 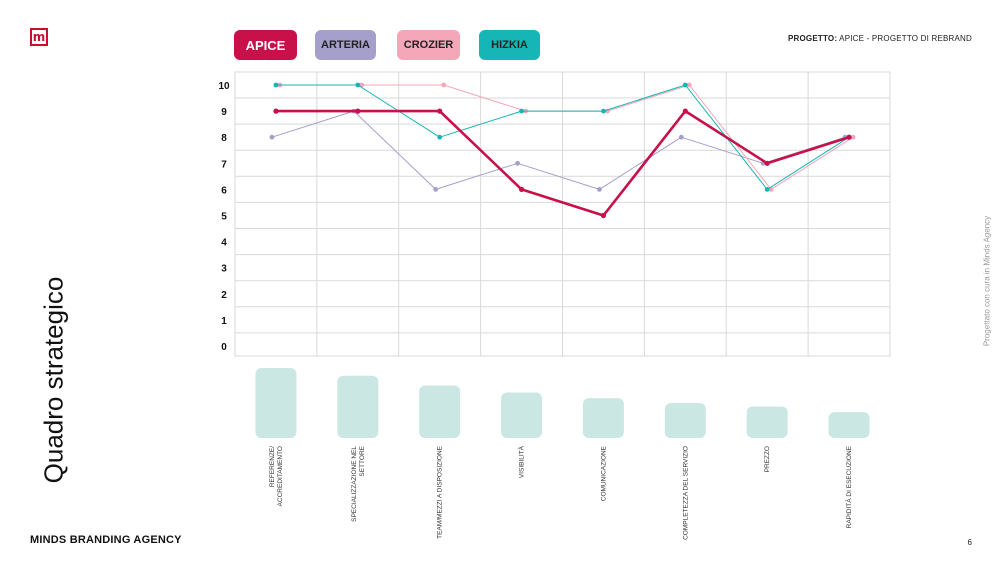 What do you see at coordinates (53, 380) in the screenshot?
I see `page-title: Quadro strategico` at bounding box center [53, 380].